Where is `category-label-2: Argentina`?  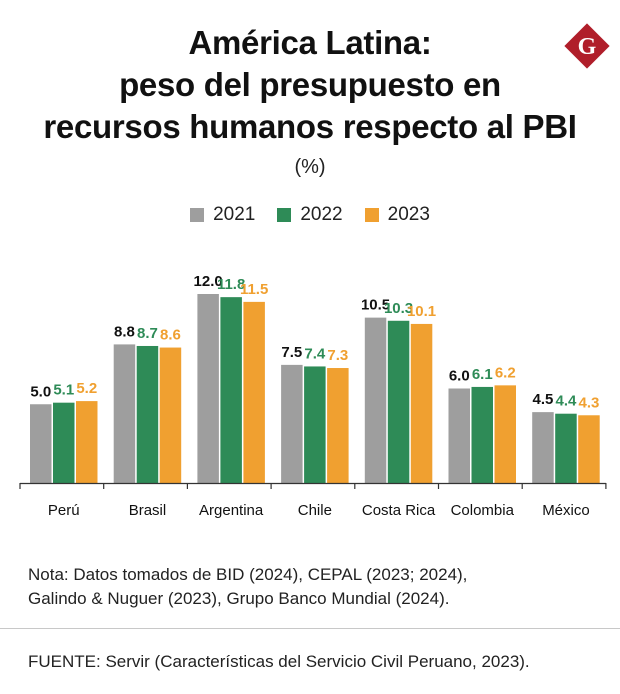 category-label-2: Argentina is located at coordinates (231, 510).